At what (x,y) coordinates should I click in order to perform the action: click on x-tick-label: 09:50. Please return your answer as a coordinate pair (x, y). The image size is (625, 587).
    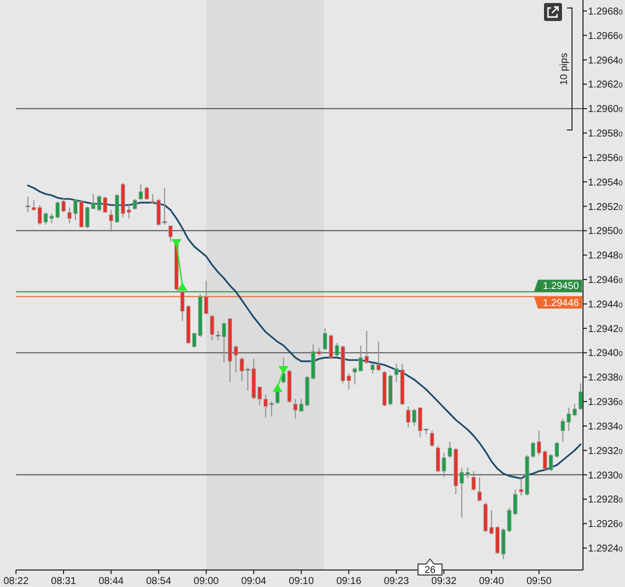
    Looking at the image, I should click on (539, 581).